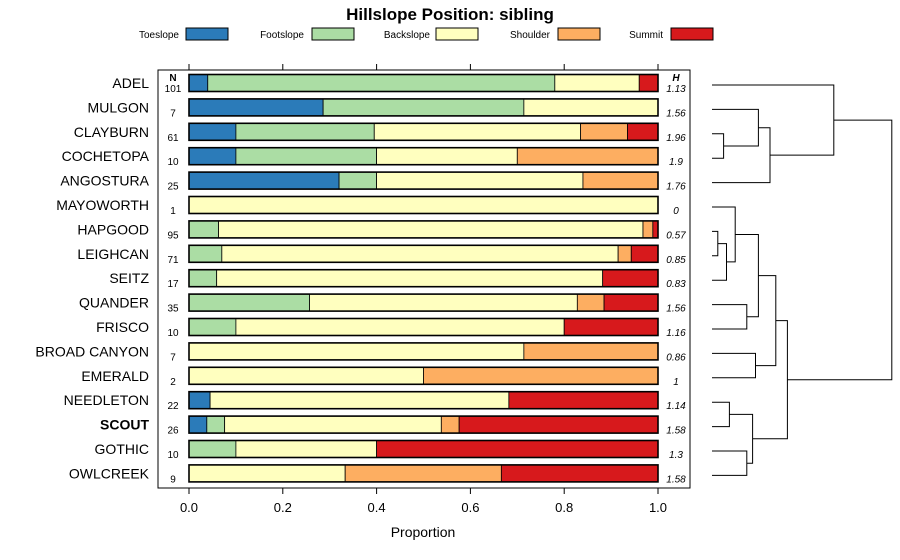  I want to click on bar-hapgood-shoulder, so click(648, 229).